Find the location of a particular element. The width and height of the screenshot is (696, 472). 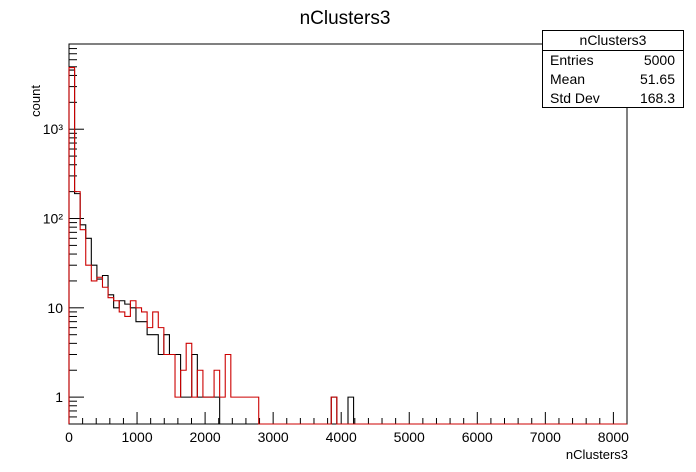

stats-row-mean: Mean 51.65 is located at coordinates (613, 79).